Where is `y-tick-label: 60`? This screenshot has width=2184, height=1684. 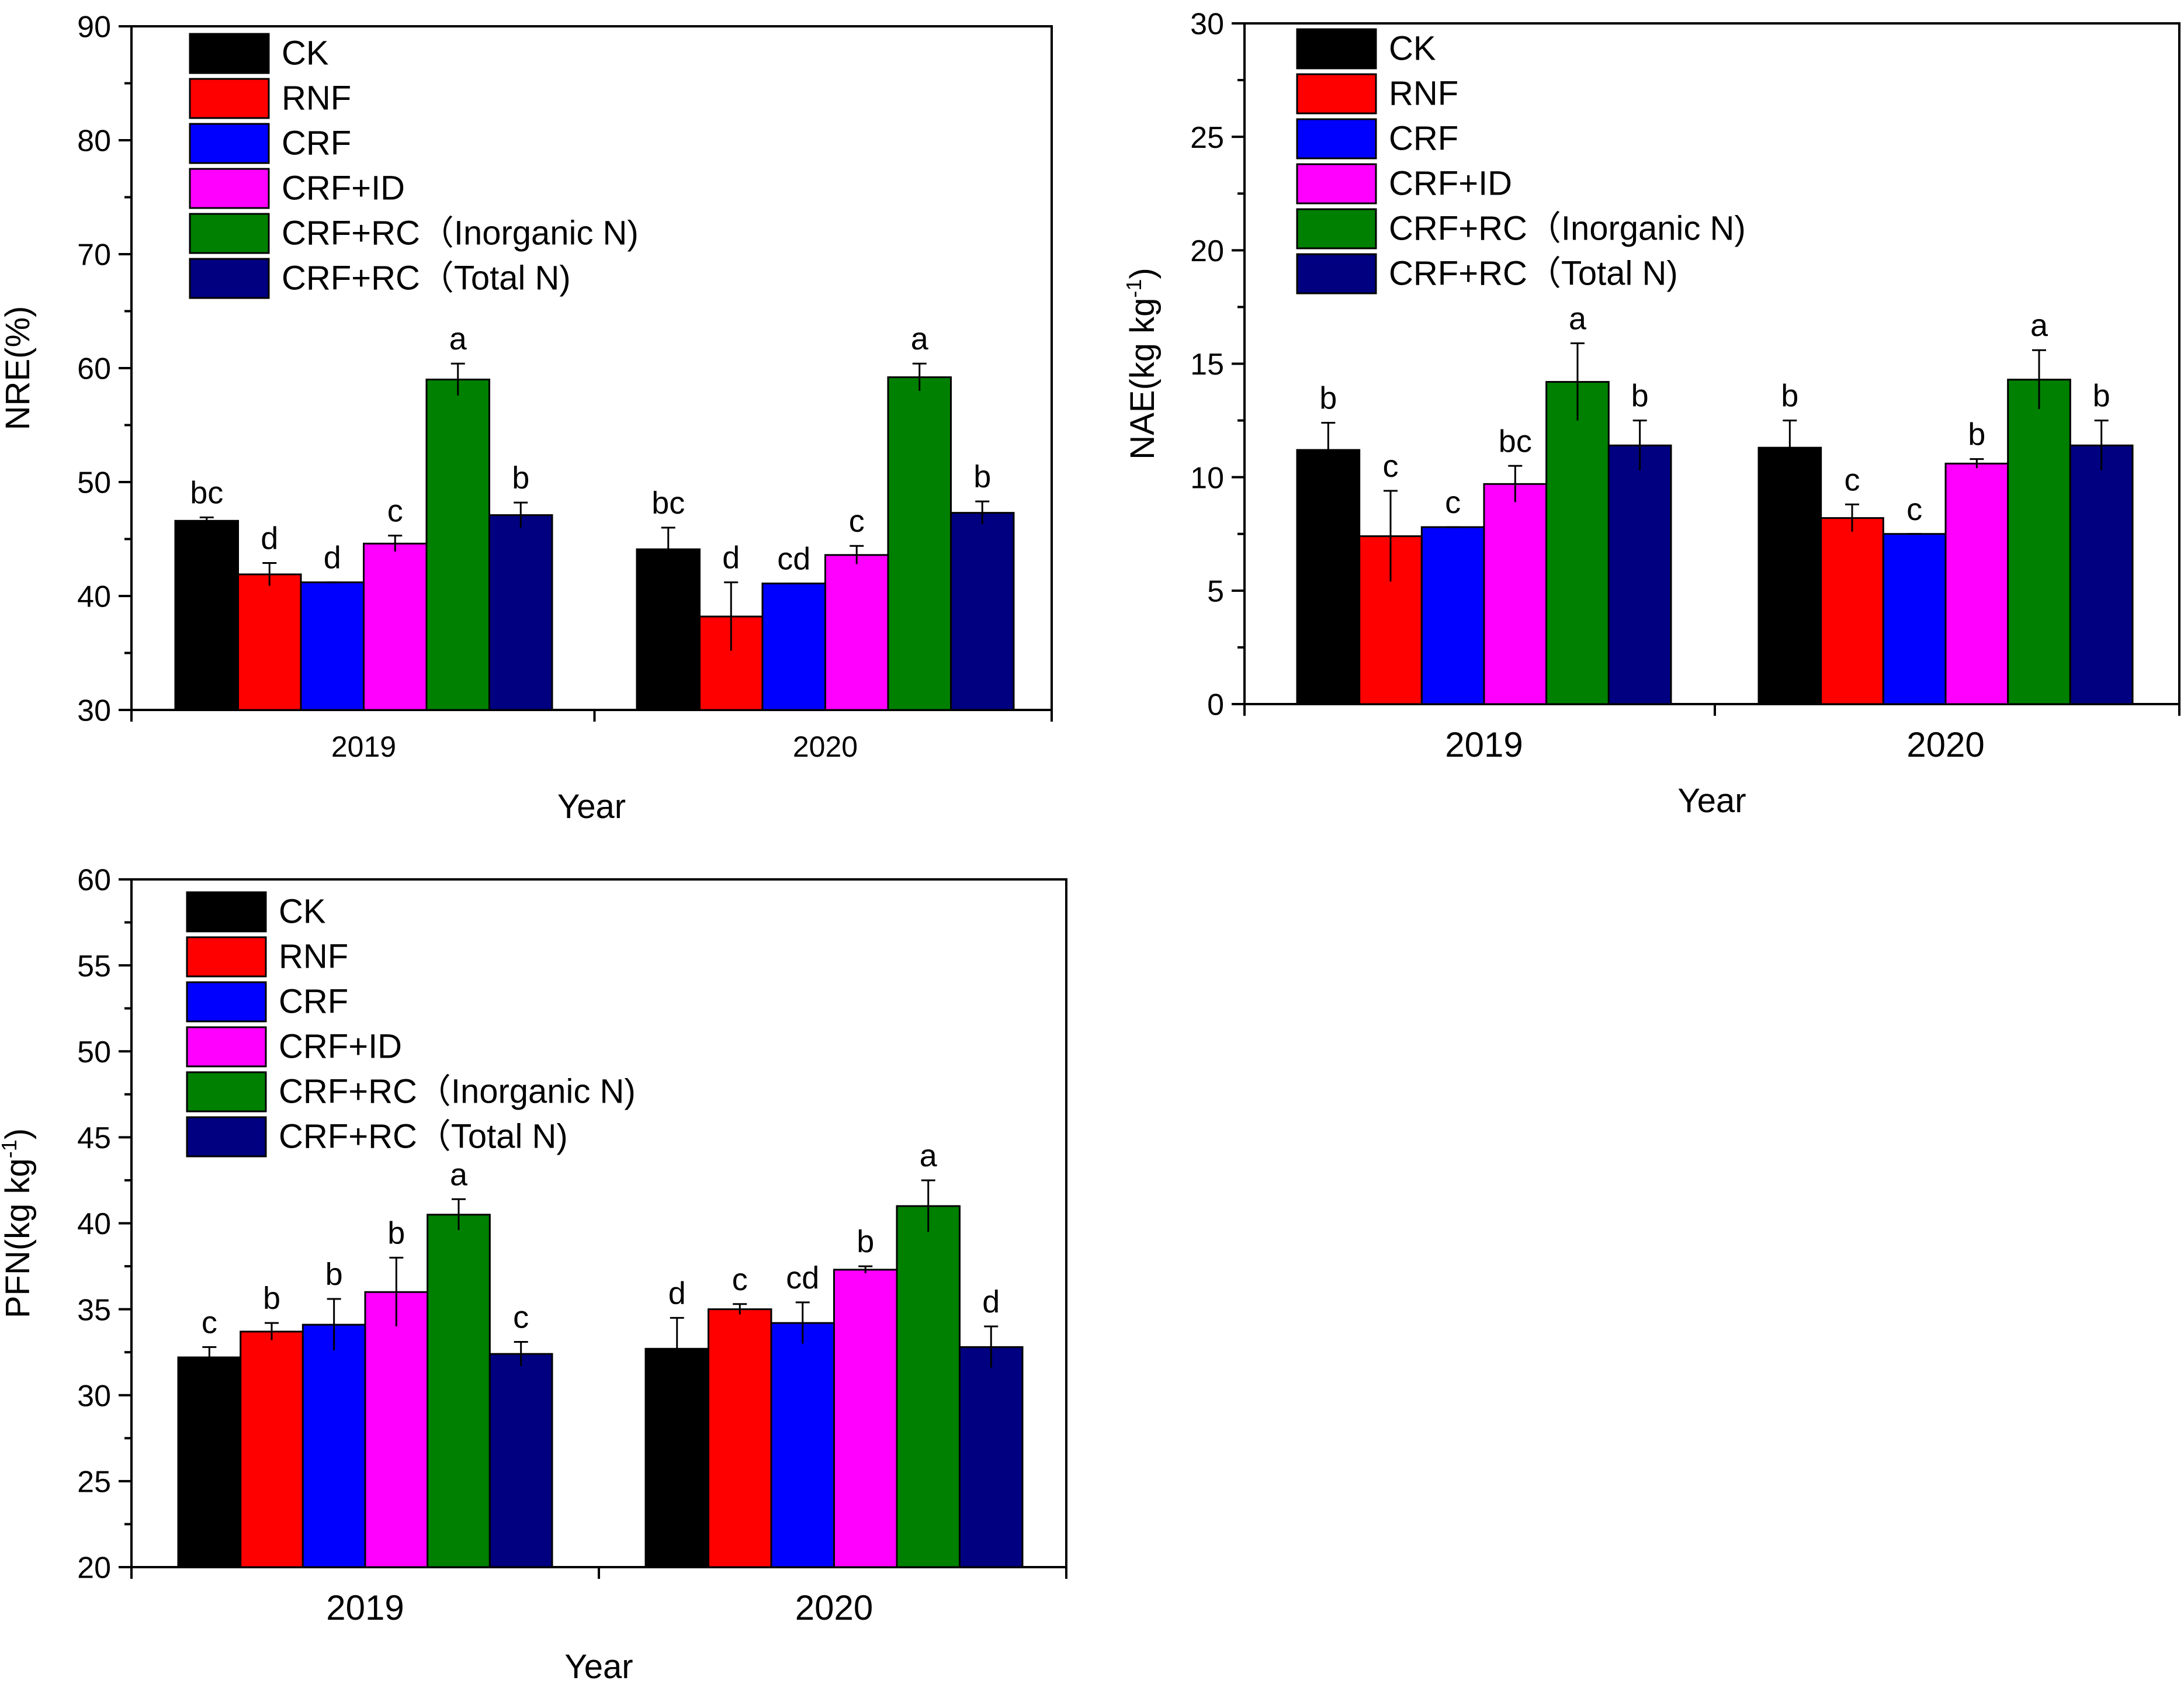 y-tick-label: 60 is located at coordinates (94, 881).